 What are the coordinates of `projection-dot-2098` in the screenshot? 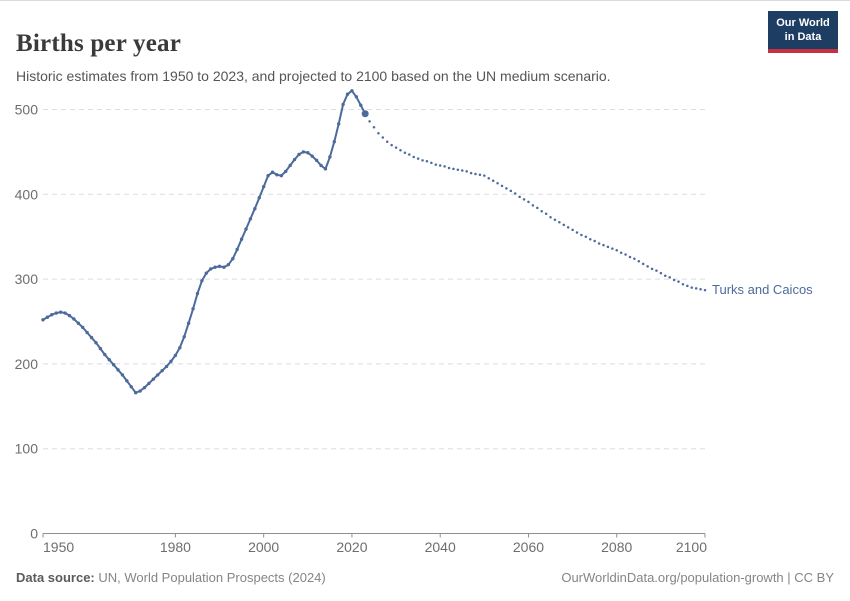 It's located at (696, 288).